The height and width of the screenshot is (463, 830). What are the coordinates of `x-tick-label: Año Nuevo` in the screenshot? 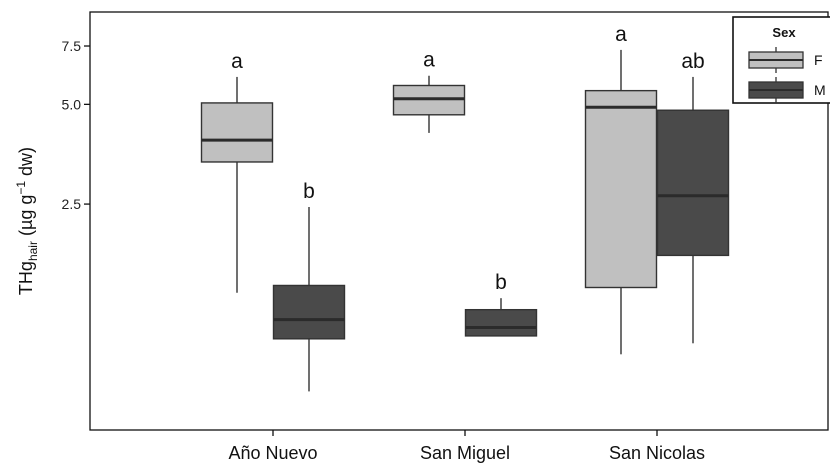 It's located at (272, 453).